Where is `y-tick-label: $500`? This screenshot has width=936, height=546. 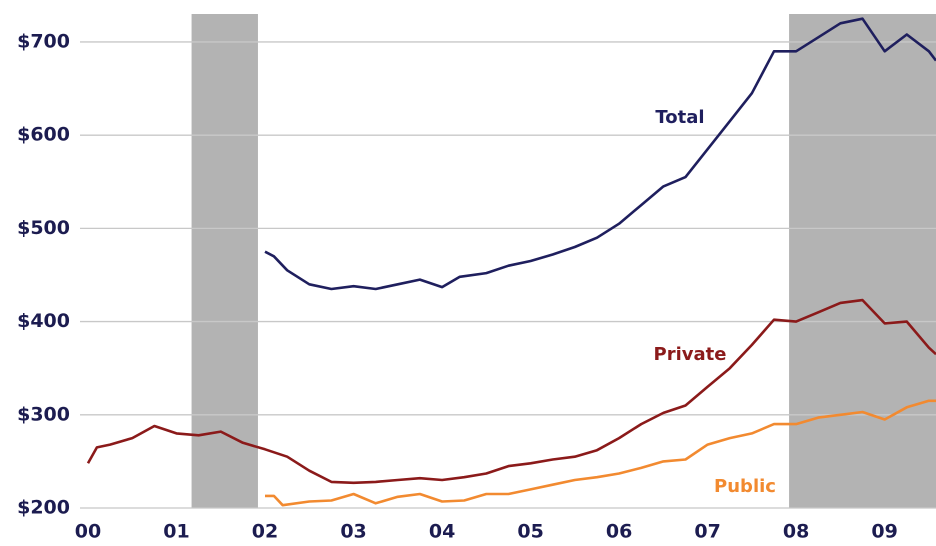 y-tick-label: $500 is located at coordinates (43, 228).